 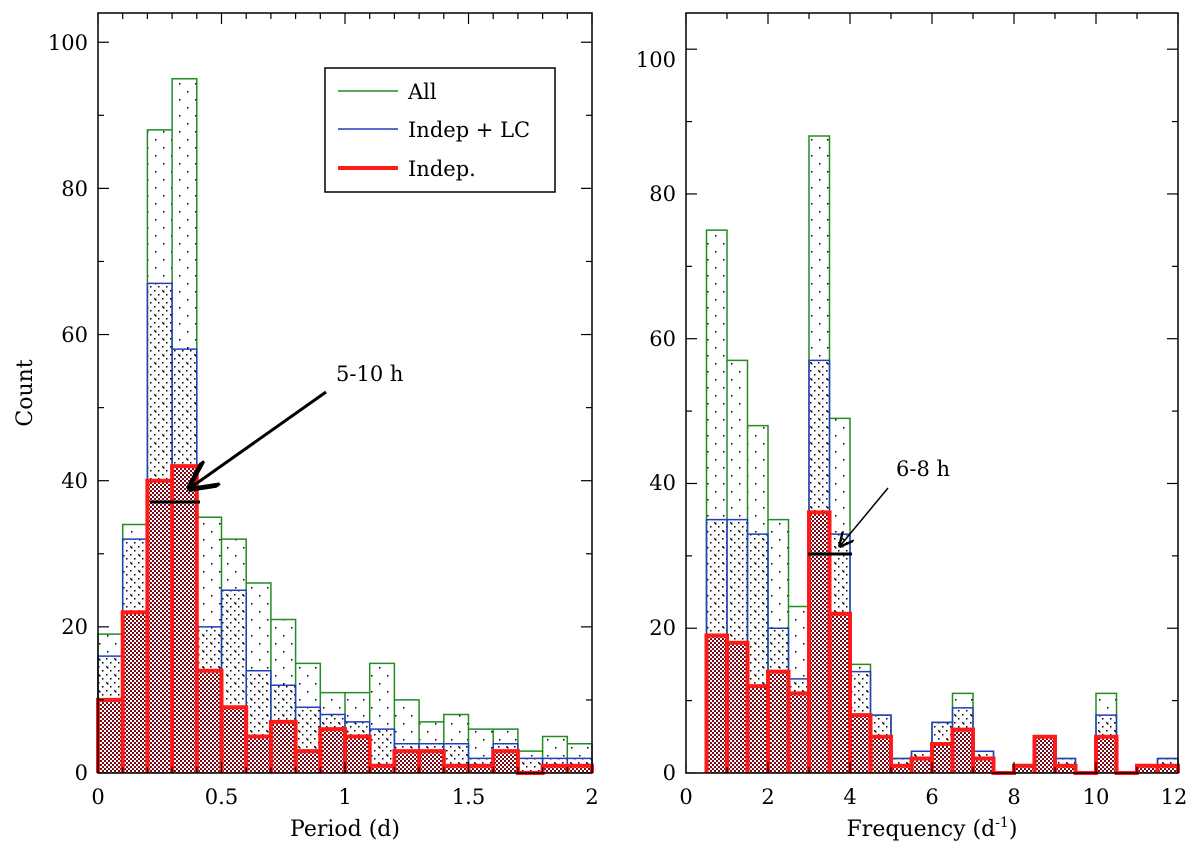 I want to click on left-y-axis-title: Count, so click(x=25, y=392).